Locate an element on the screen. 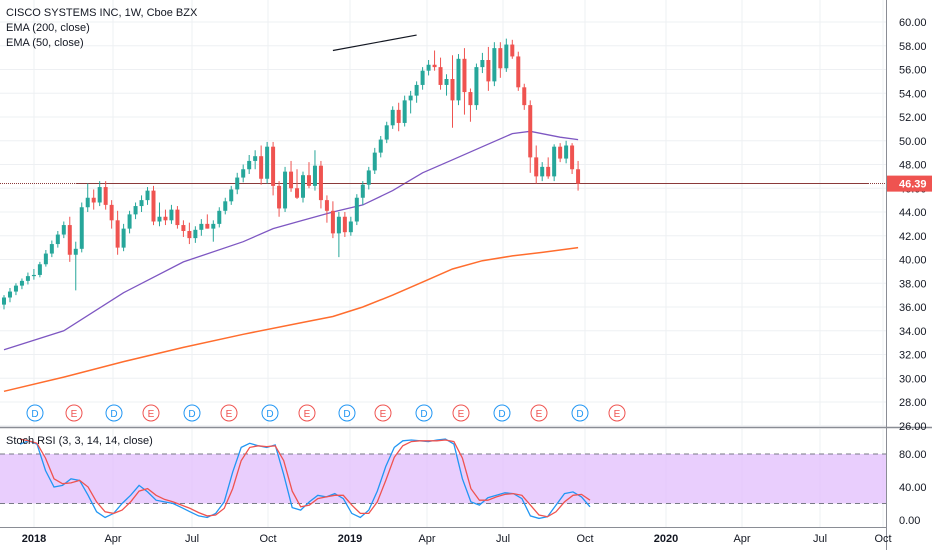 The width and height of the screenshot is (932, 555). stoch-rsi-legend: Stoch RSI (3, 3, 14, 14, close) is located at coordinates (79, 441).